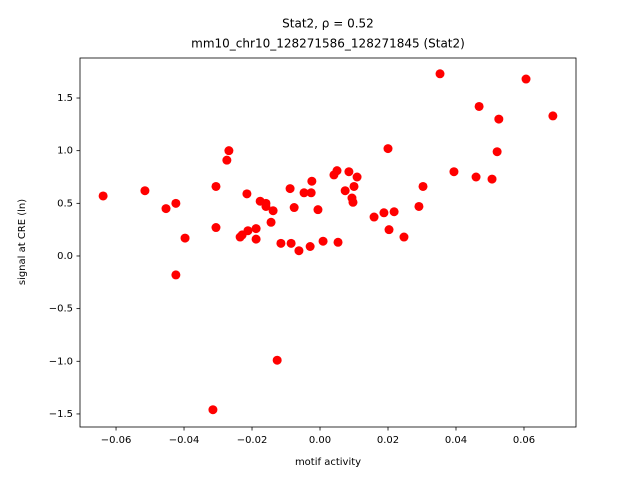 The height and width of the screenshot is (480, 640). Describe the element at coordinates (328, 462) in the screenshot. I see `x-axis-label: motif activity` at that location.